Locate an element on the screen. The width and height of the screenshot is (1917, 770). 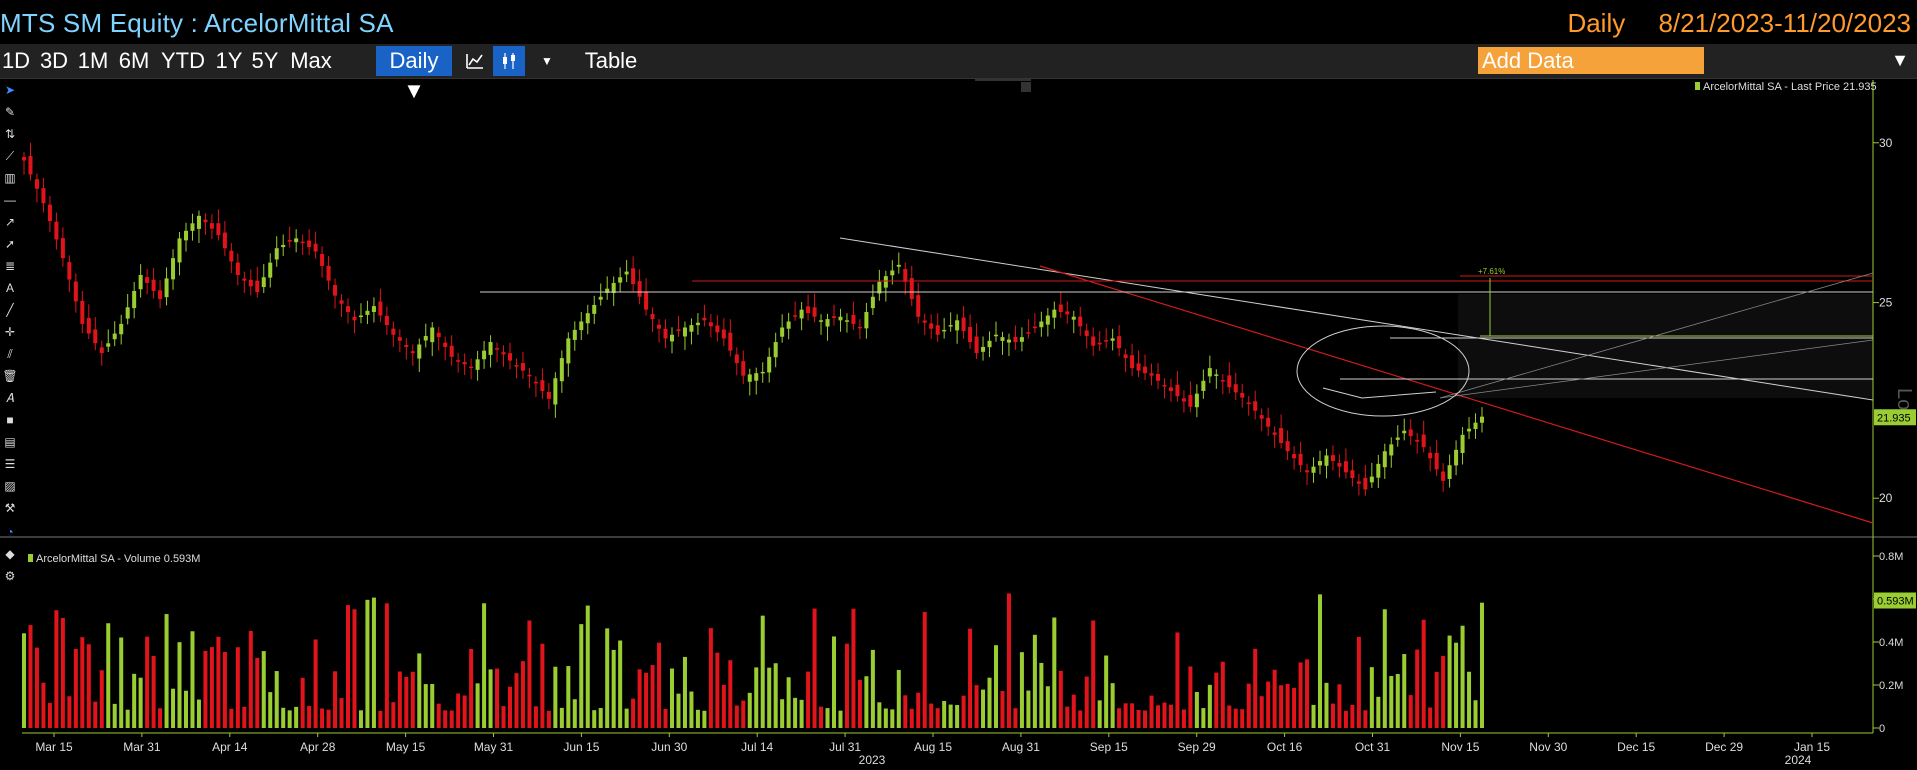
range-button-ytd: YTD is located at coordinates (183, 60).